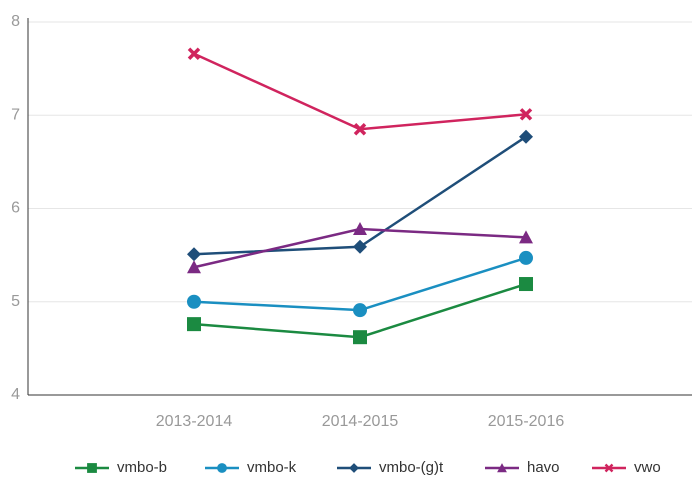 The image size is (692, 479). Describe the element at coordinates (142, 467) in the screenshot. I see `legend-label: vmbo-b` at that location.